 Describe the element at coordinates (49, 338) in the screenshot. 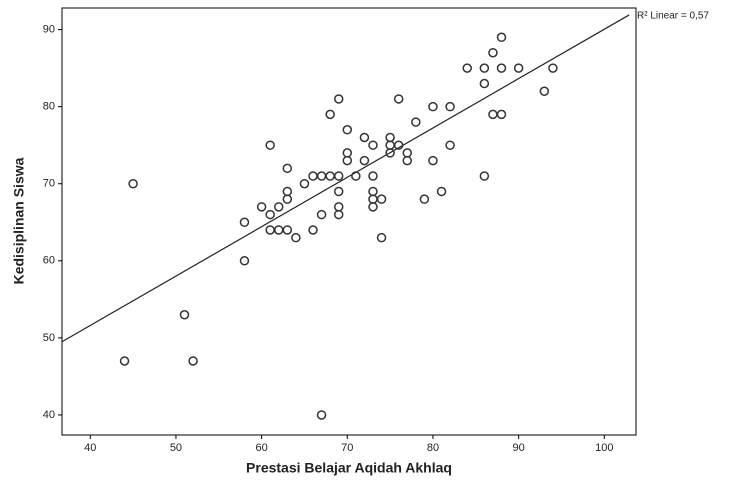

I see `y-tick-label: 50` at that location.